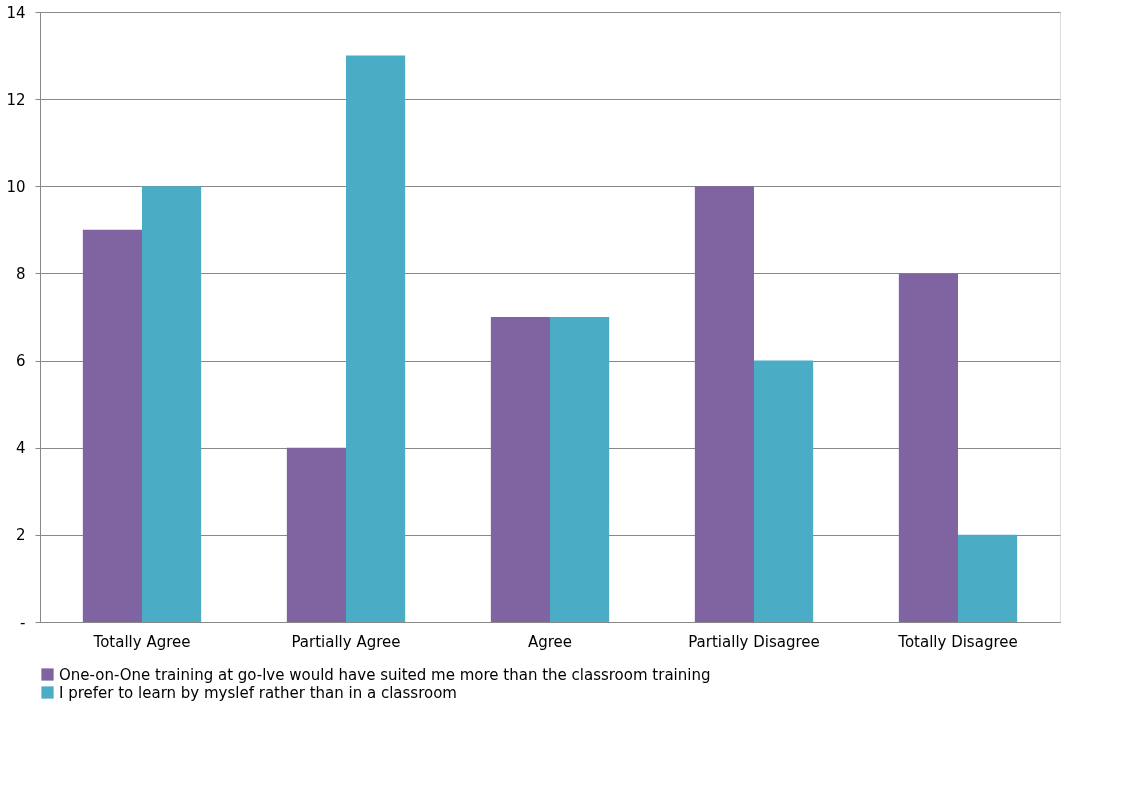  I want to click on y-tick-label: 6, so click(20, 361).